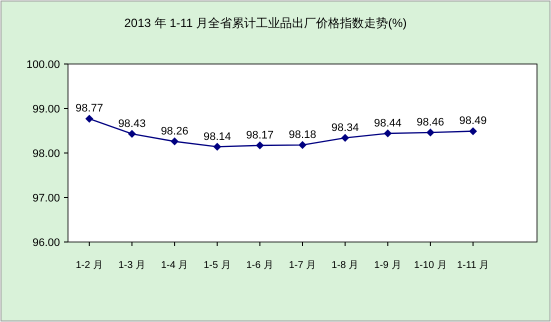 The height and width of the screenshot is (322, 551). I want to click on data-label: 98.44, so click(388, 123).